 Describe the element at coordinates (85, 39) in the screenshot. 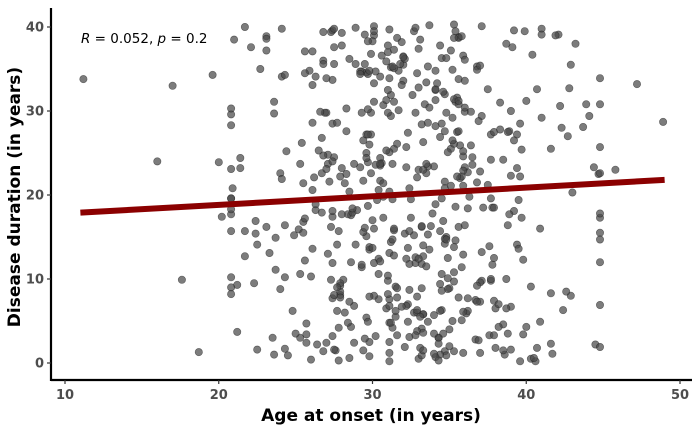

I see `annotation-r-label: R` at that location.